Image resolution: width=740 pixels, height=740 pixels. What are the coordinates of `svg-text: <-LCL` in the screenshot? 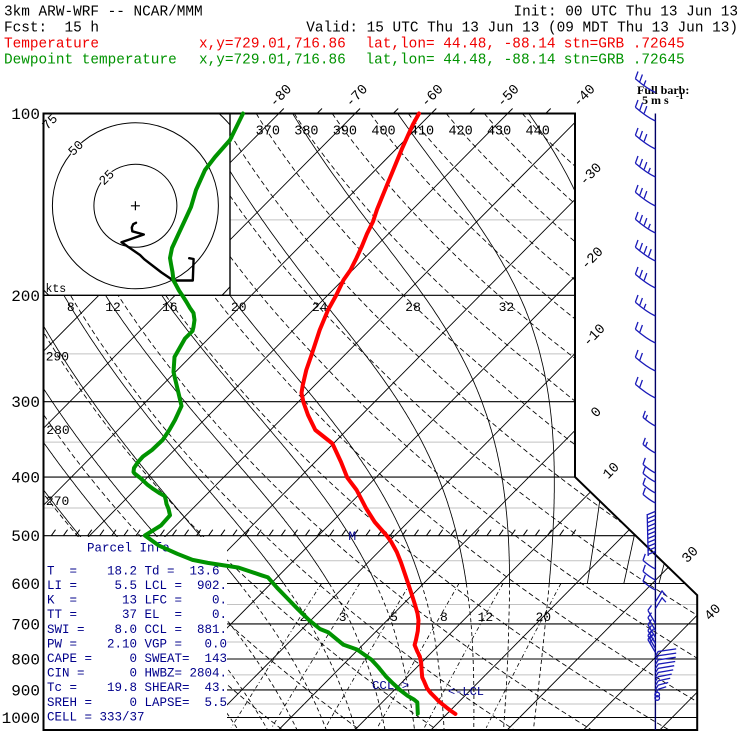 It's located at (466, 692).